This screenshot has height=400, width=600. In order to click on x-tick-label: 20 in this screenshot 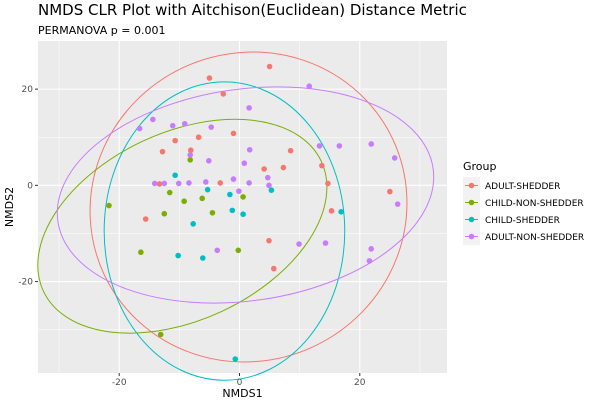, I will do `click(360, 383)`.